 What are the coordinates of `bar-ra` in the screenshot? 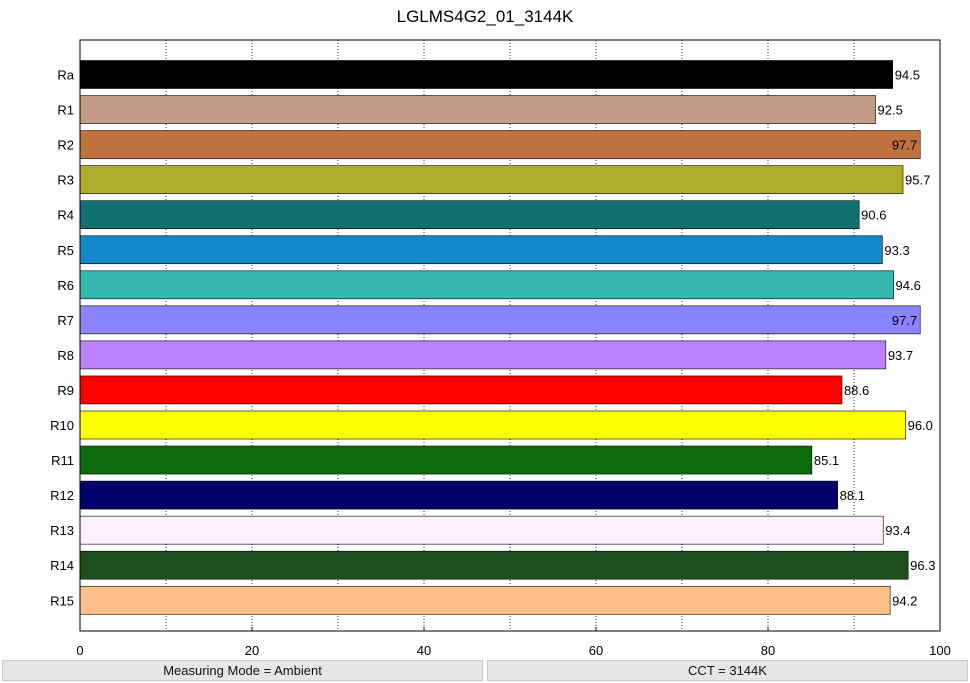 It's located at (486, 74).